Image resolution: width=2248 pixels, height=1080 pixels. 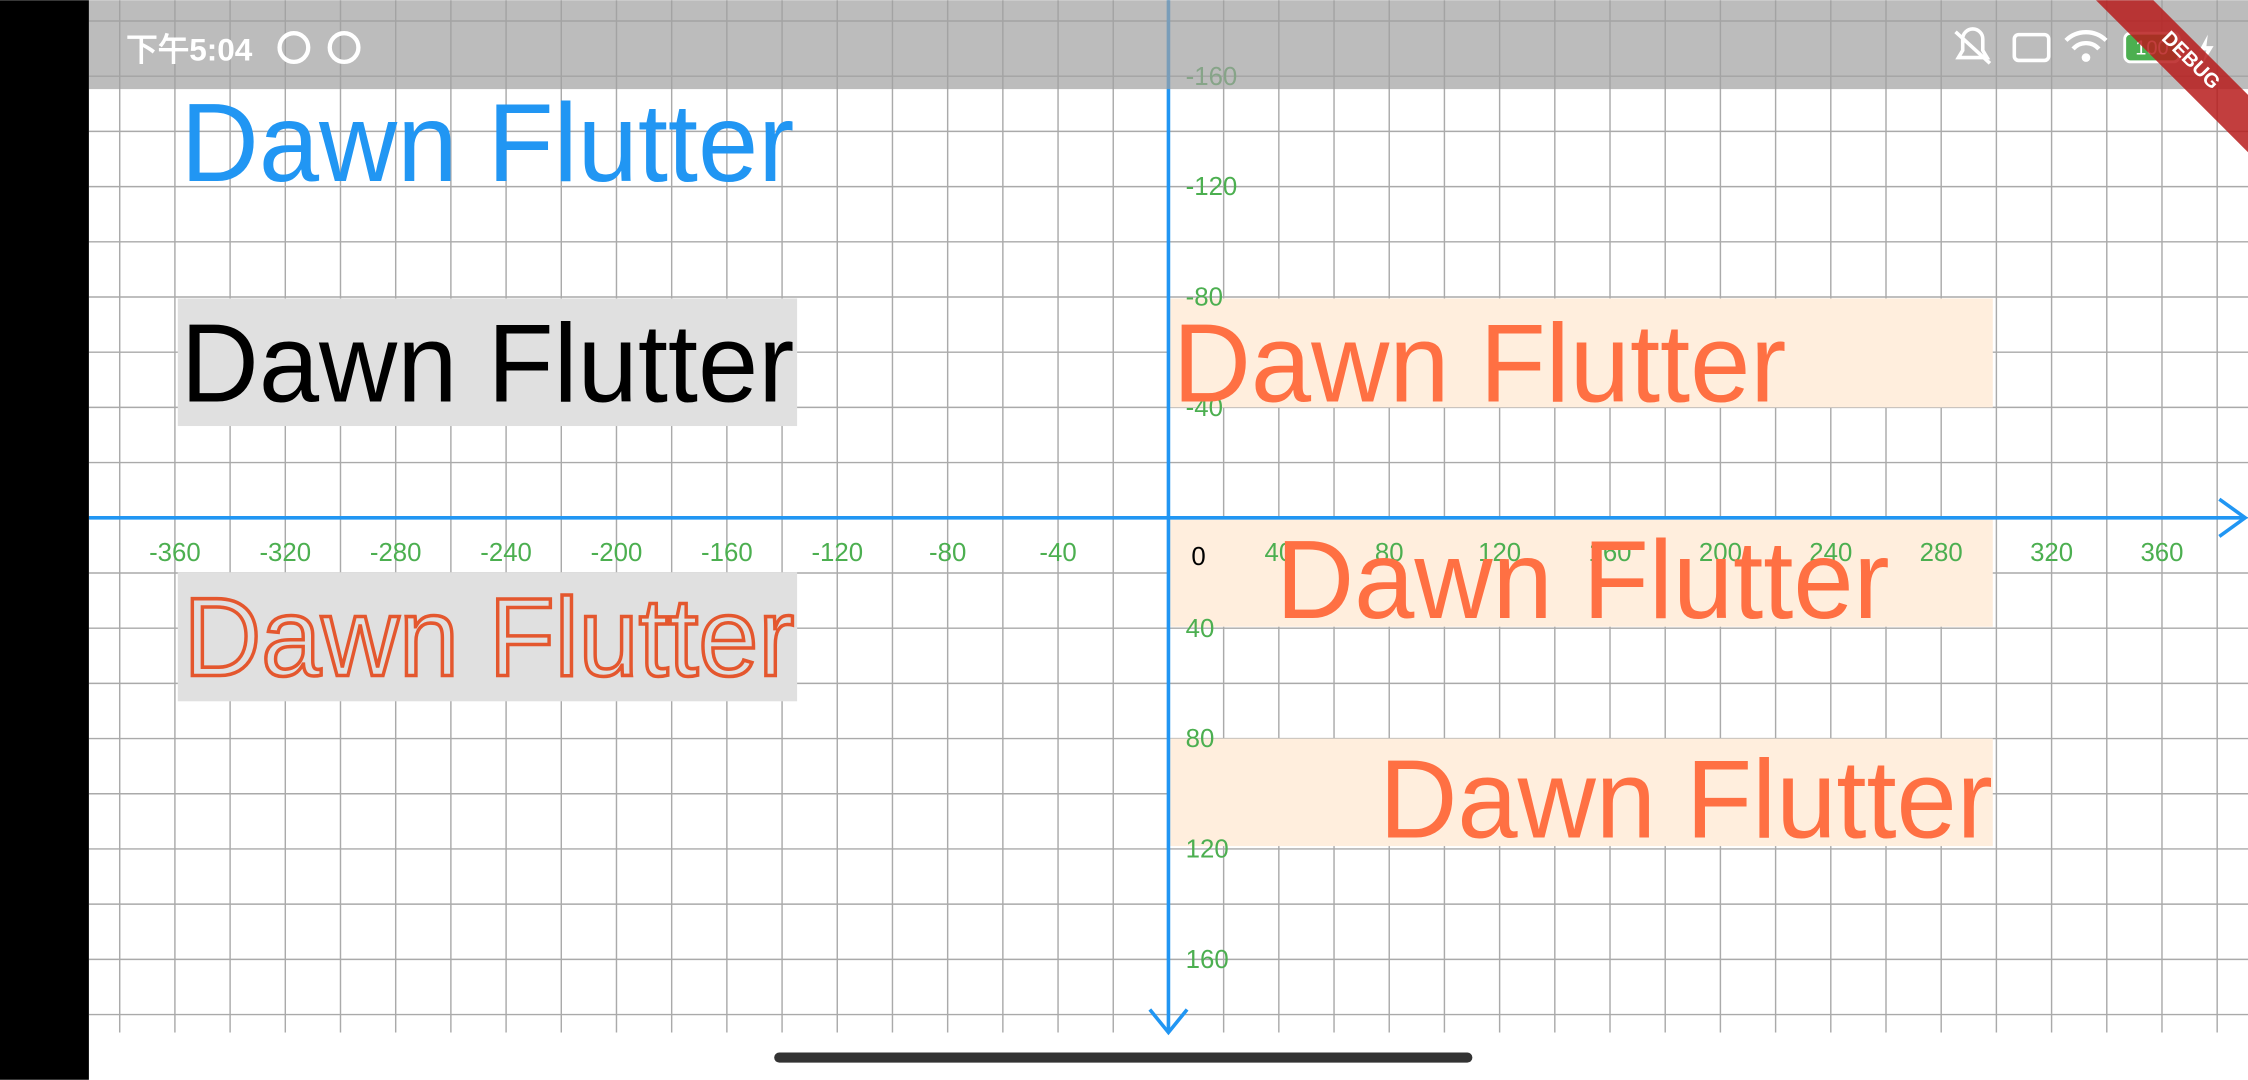 I want to click on x-axis-label: 280, so click(x=1941, y=553).